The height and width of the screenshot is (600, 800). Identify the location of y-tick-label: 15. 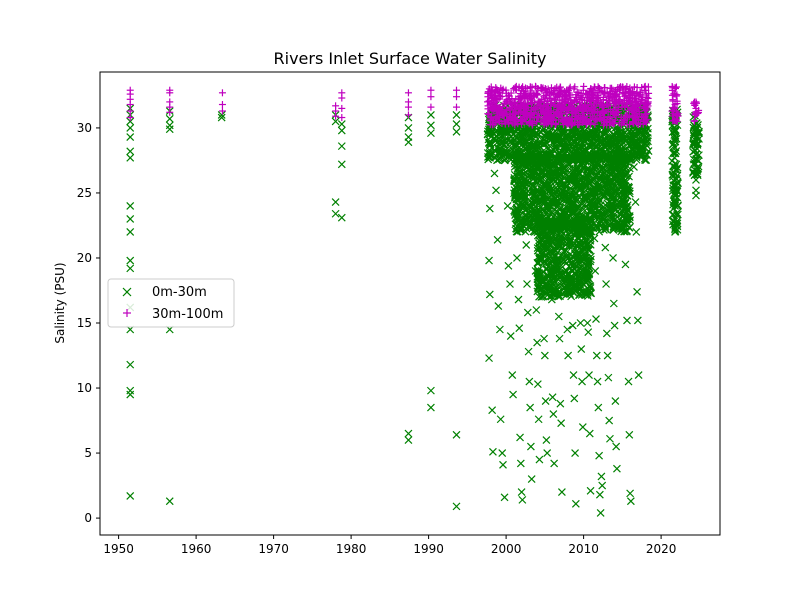
(84, 323).